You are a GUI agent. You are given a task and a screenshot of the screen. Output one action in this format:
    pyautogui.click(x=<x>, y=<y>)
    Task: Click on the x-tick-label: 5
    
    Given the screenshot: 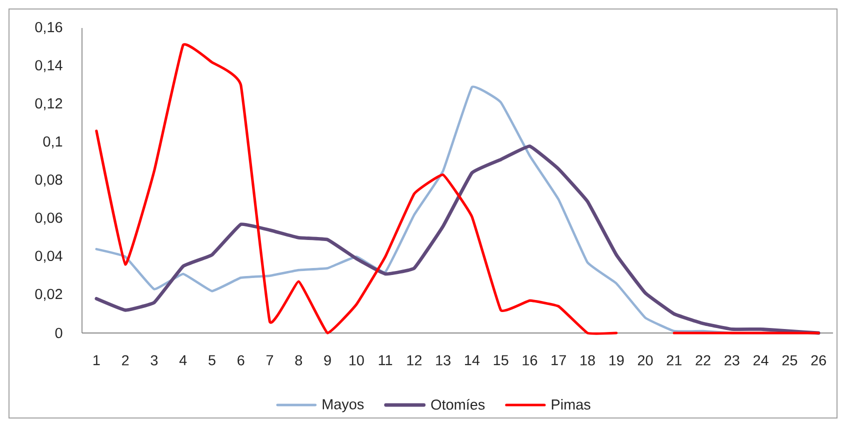 What is the action you would take?
    pyautogui.click(x=212, y=360)
    